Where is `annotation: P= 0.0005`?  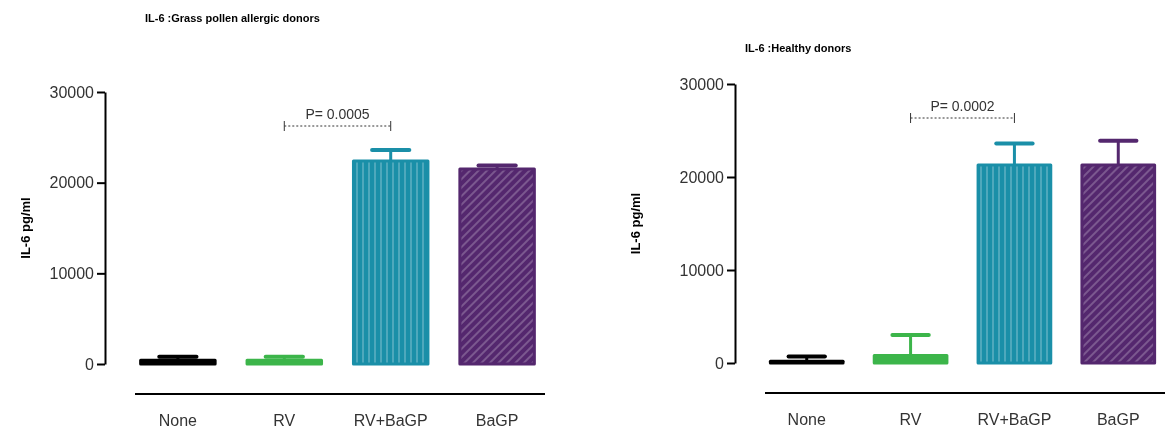 annotation: P= 0.0005 is located at coordinates (337, 114).